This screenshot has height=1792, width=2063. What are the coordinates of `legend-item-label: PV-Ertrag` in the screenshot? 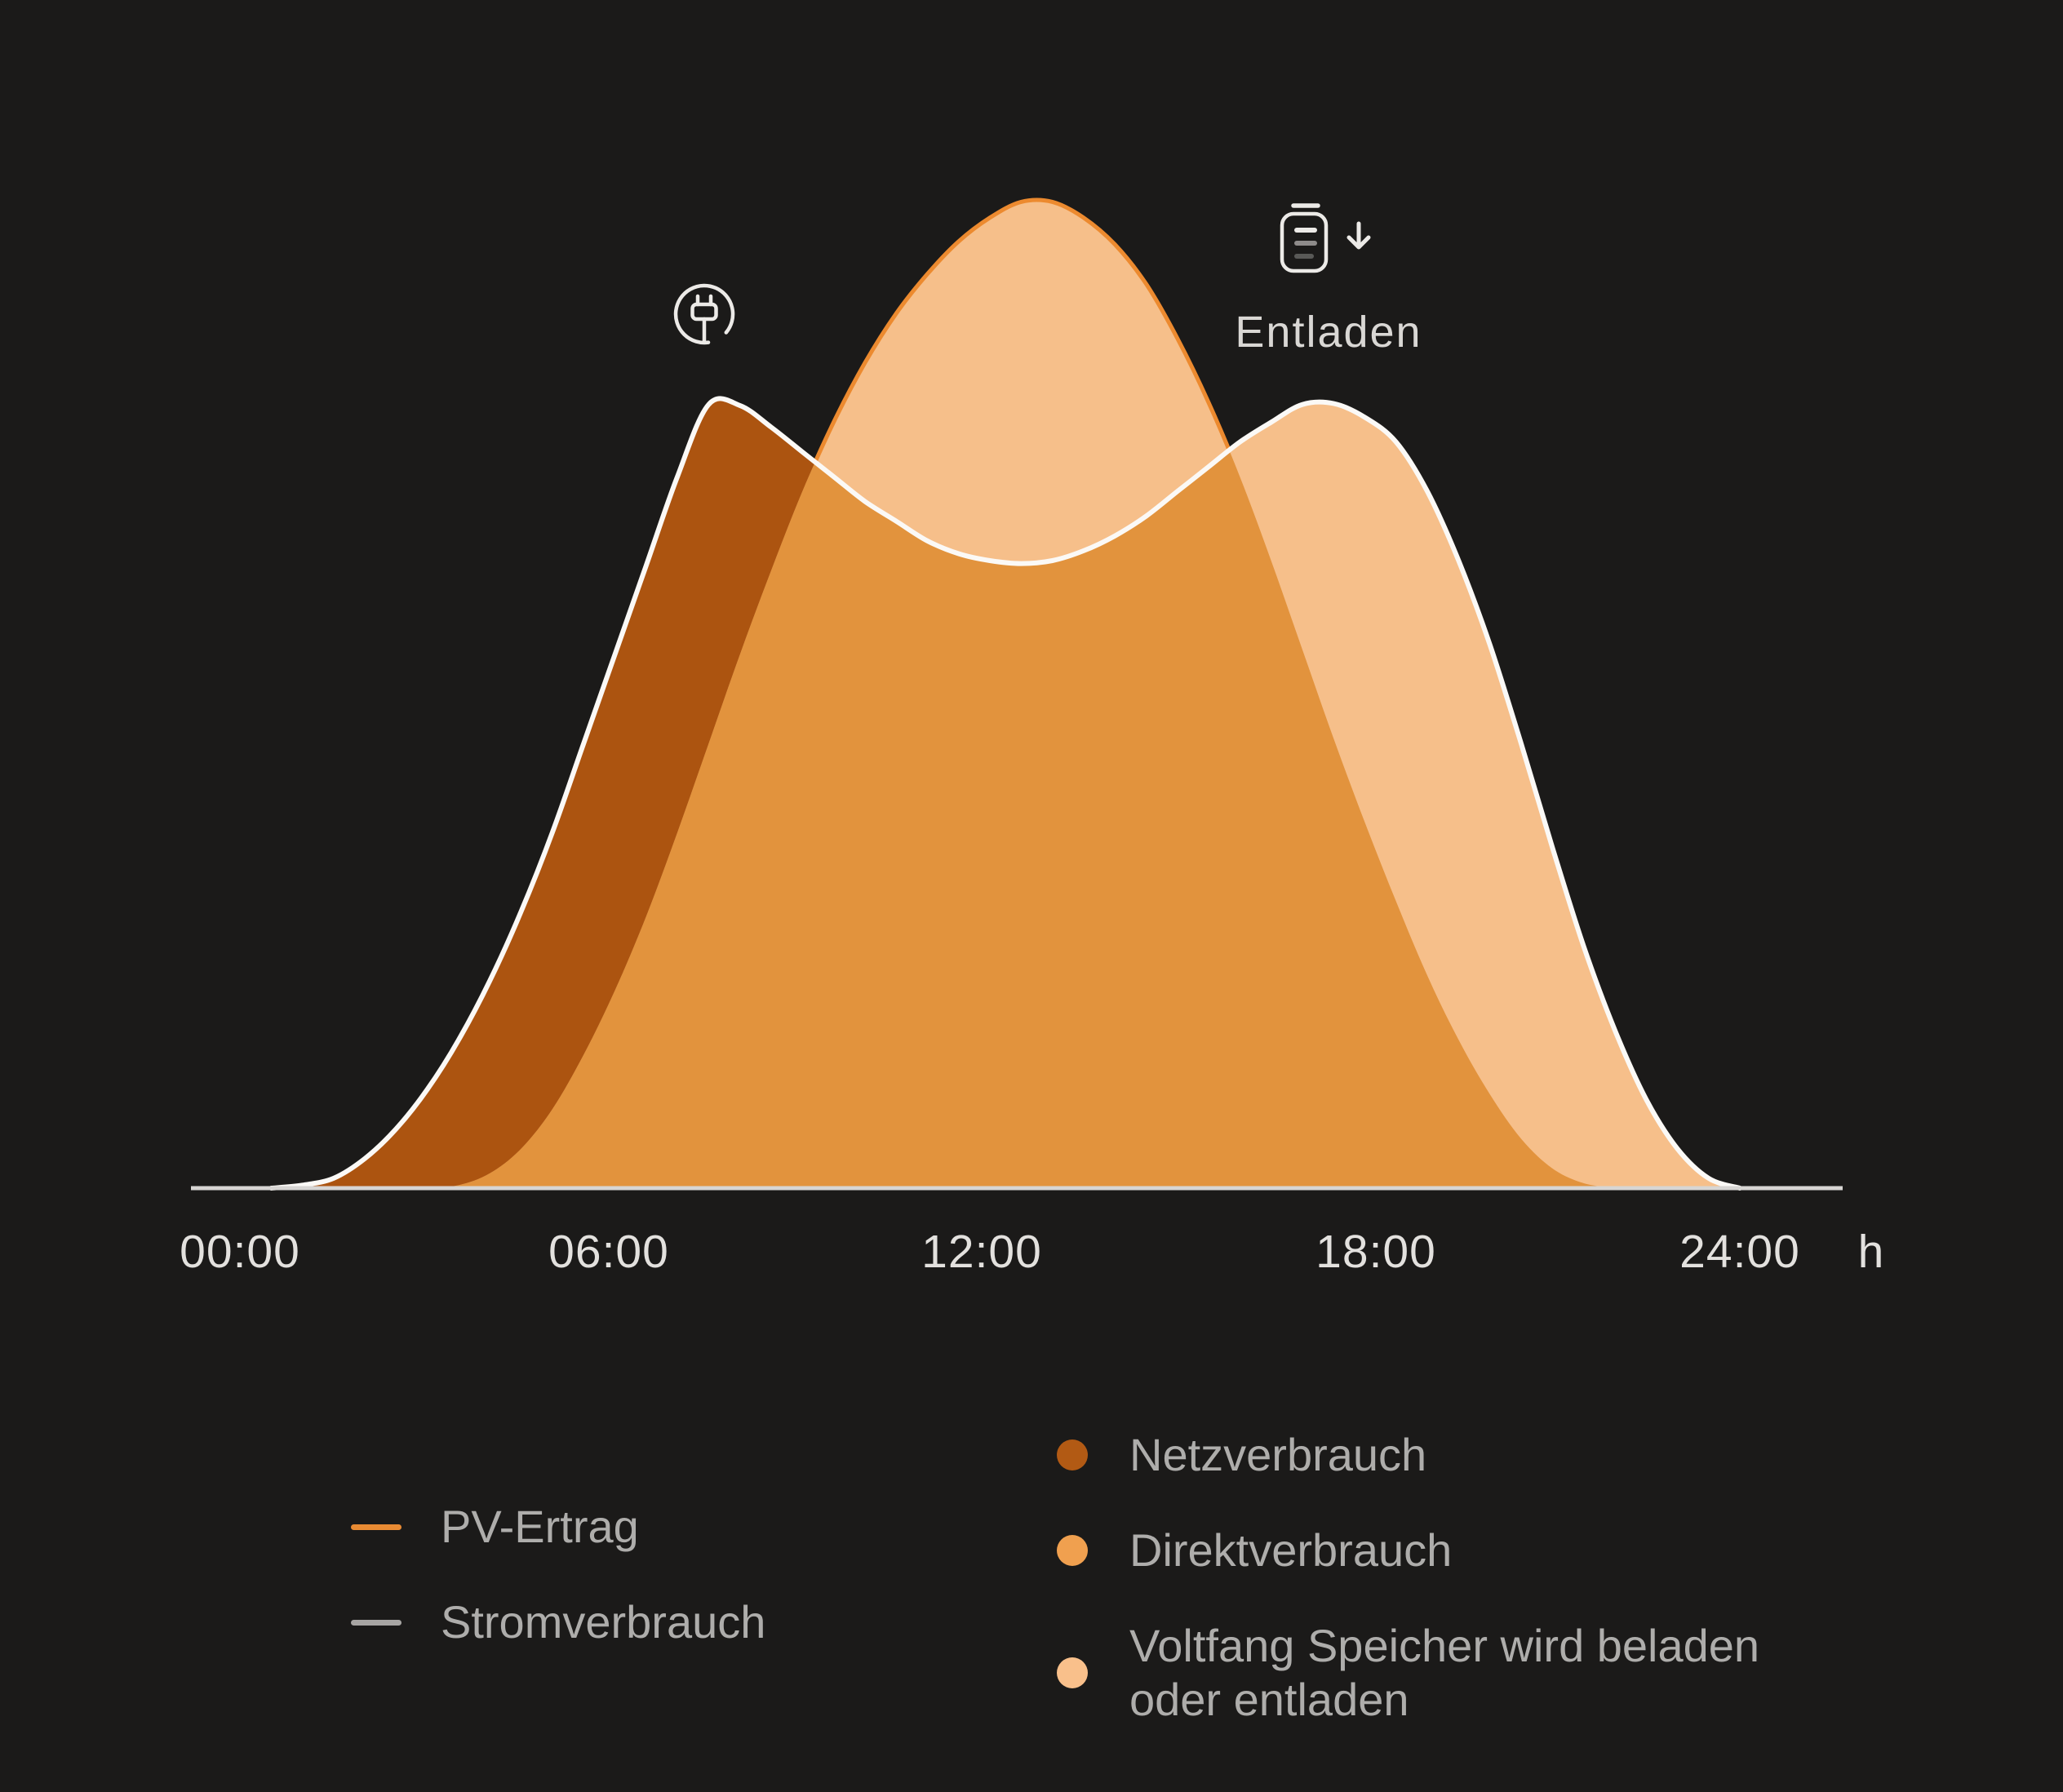 It's located at (540, 1527).